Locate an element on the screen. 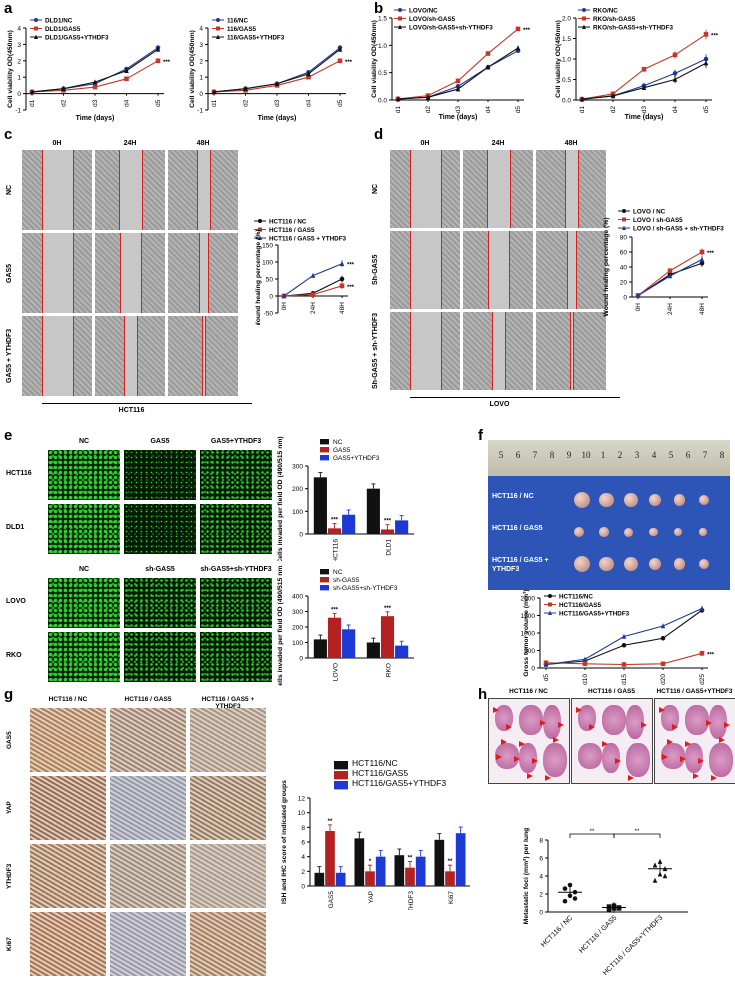 This screenshot has height=992, width=735. legend-label: HCT116/GAS5 is located at coordinates (580, 605).